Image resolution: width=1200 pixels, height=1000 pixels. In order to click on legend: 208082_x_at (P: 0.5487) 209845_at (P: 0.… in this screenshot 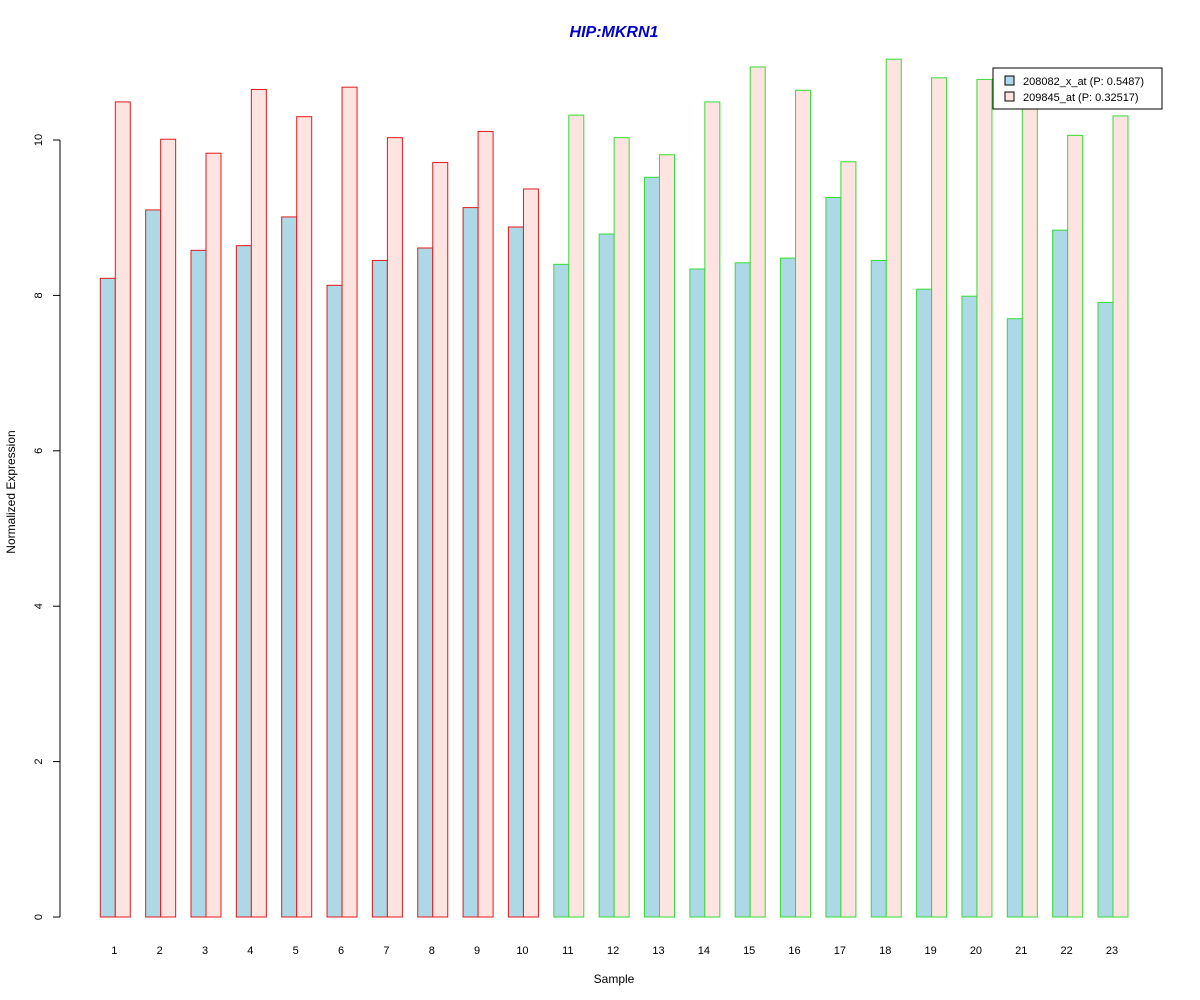, I will do `click(1077, 88)`.